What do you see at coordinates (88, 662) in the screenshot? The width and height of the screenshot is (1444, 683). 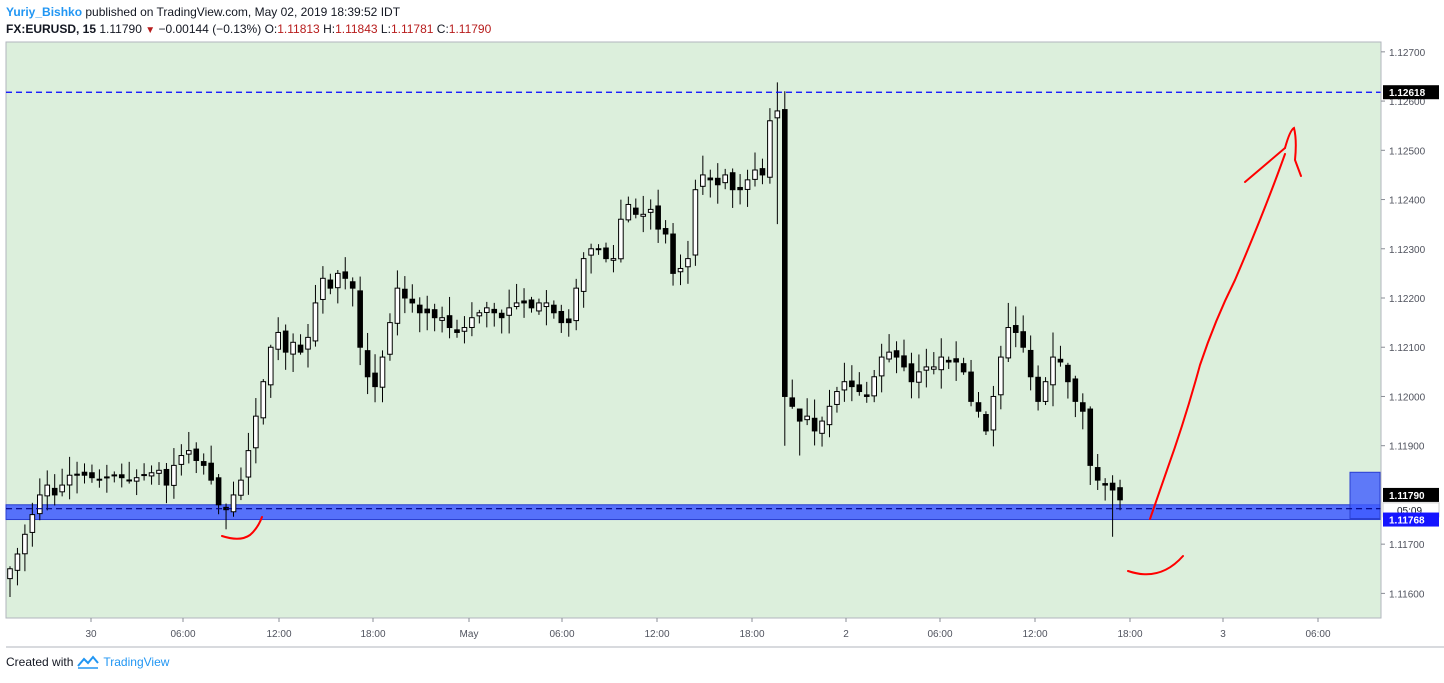 I see `tradingview-logo-icon` at bounding box center [88, 662].